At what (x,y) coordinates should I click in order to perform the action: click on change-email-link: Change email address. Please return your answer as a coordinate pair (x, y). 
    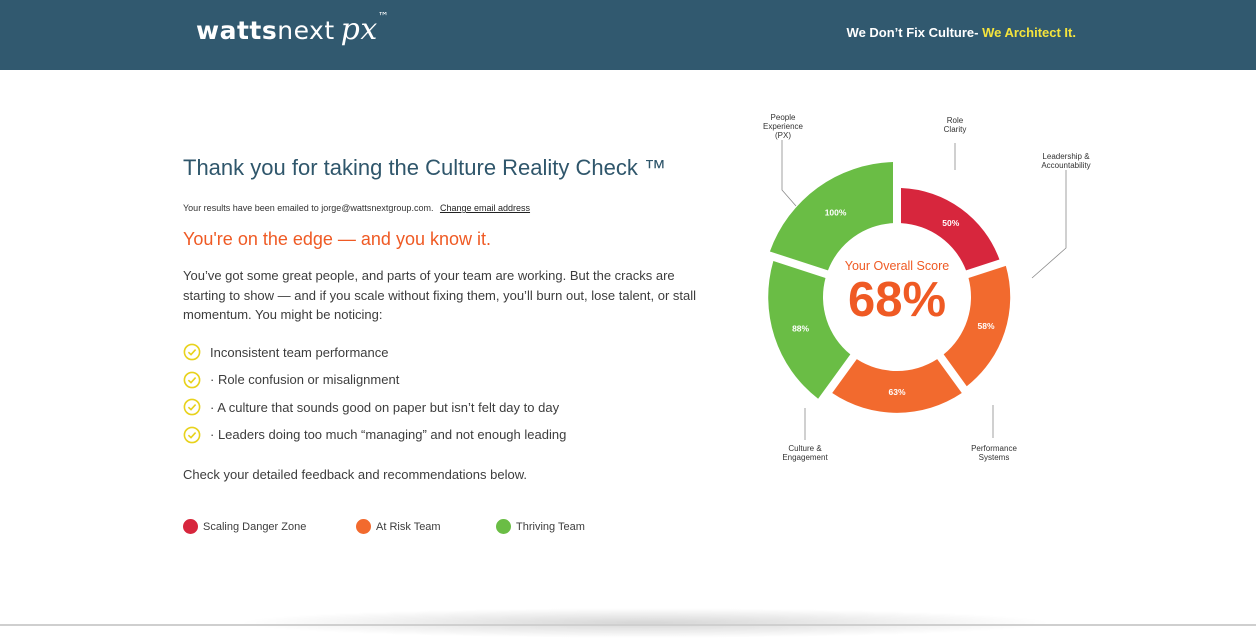
    Looking at the image, I should click on (485, 208).